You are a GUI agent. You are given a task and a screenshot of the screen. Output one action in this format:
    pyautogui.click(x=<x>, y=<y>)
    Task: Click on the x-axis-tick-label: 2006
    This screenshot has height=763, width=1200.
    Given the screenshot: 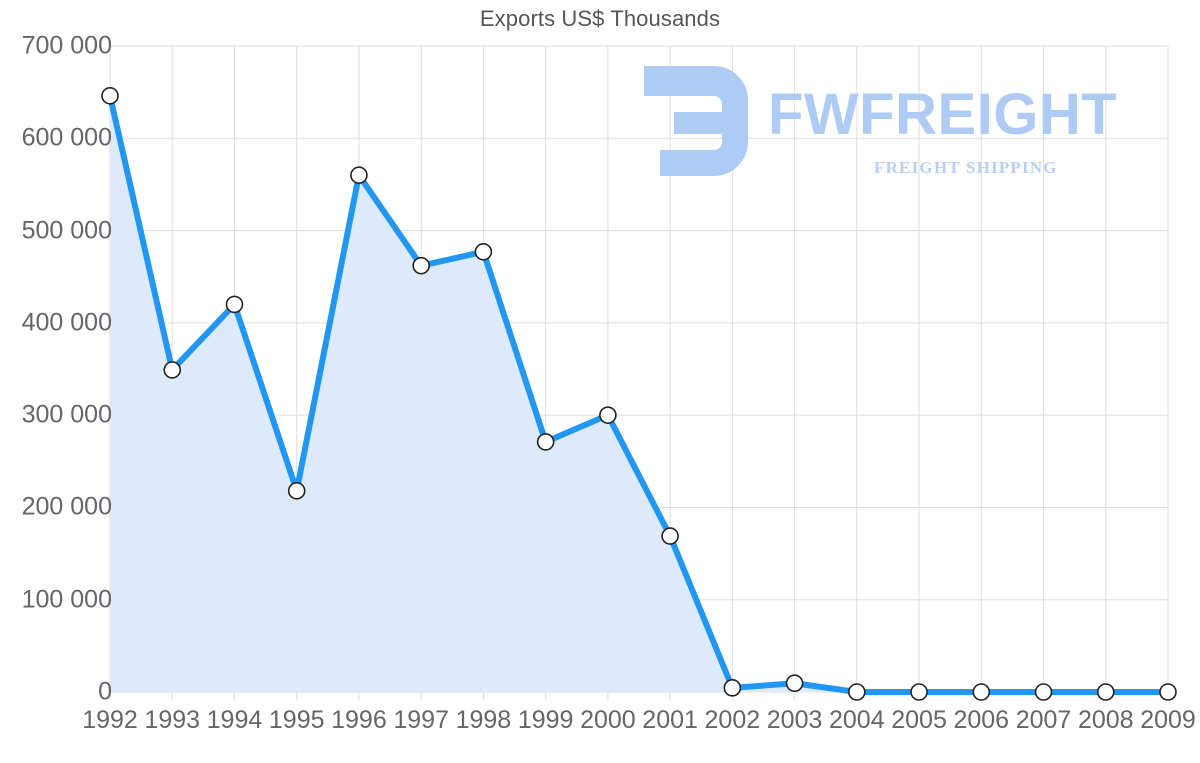 What is the action you would take?
    pyautogui.click(x=981, y=720)
    